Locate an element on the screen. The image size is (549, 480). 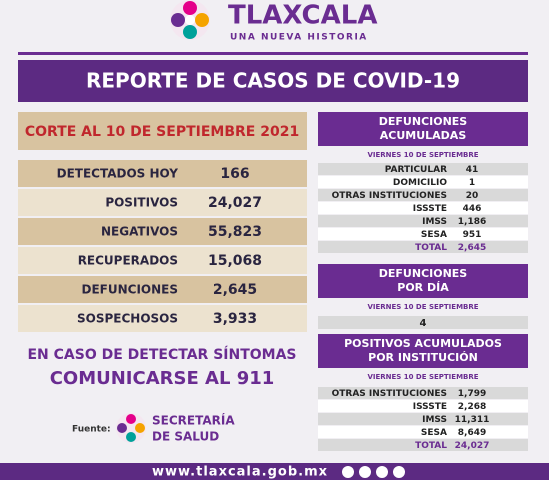
title: REPORTE DE CASOS DE COVID-19 is located at coordinates (273, 81).